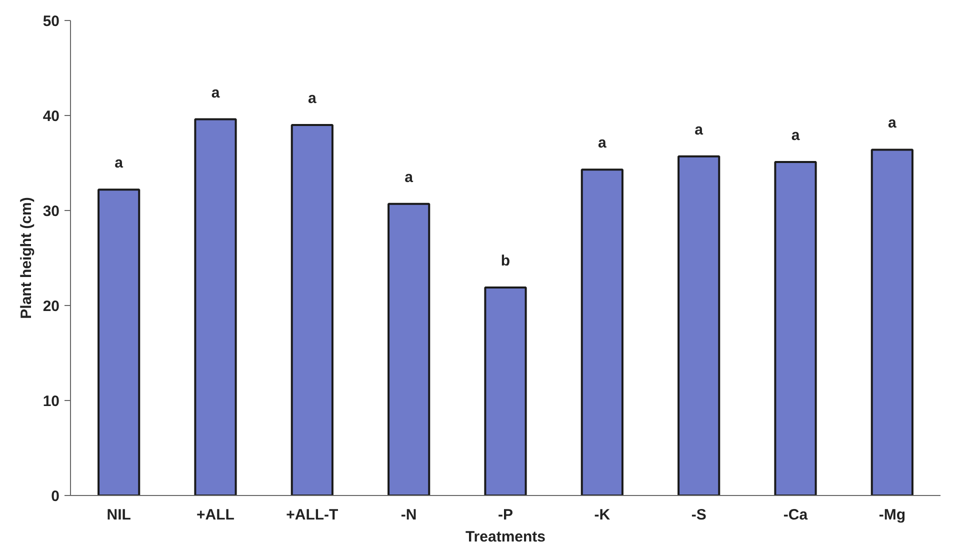  Describe the element at coordinates (795, 515) in the screenshot. I see `x-tick-label: -Ca` at that location.